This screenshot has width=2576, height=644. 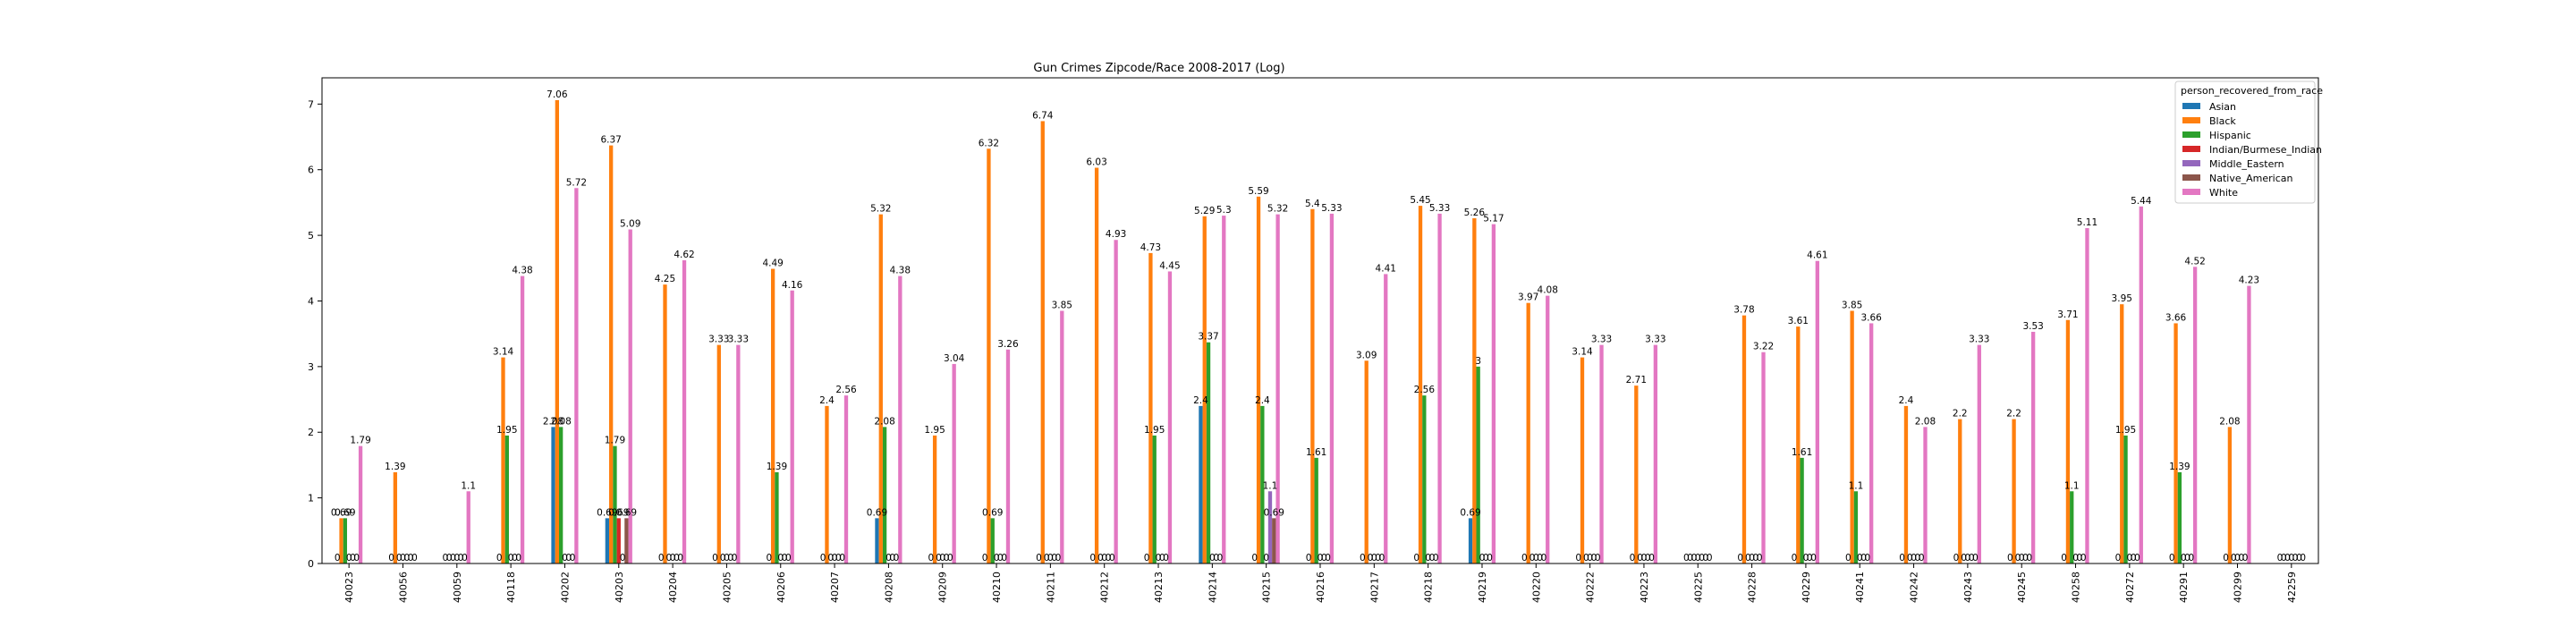 I want to click on bar-value-label: 3.66, so click(x=1871, y=317).